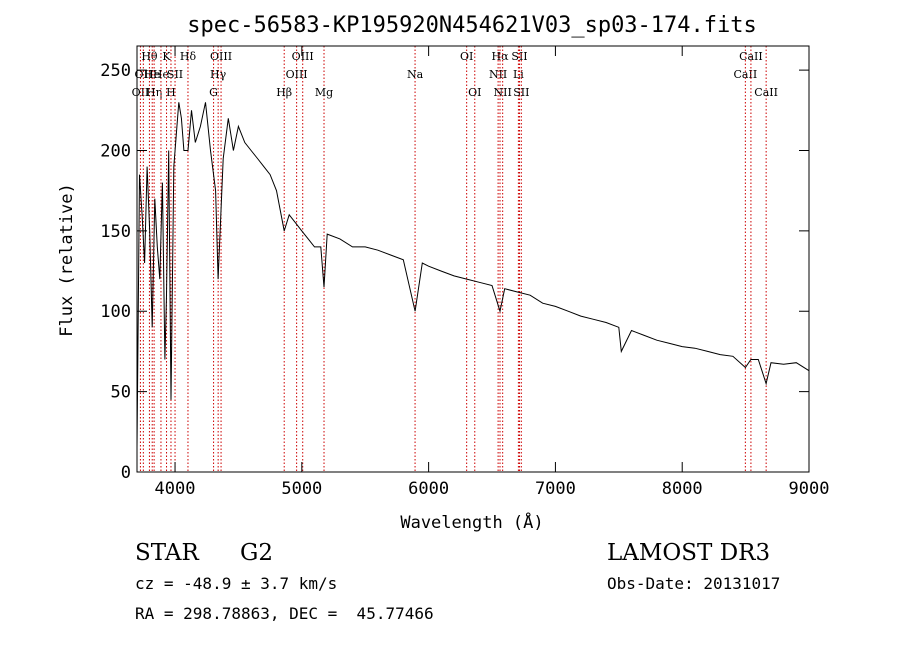  Describe the element at coordinates (149, 56) in the screenshot. I see `line-marker-label-2: Hθ` at that location.